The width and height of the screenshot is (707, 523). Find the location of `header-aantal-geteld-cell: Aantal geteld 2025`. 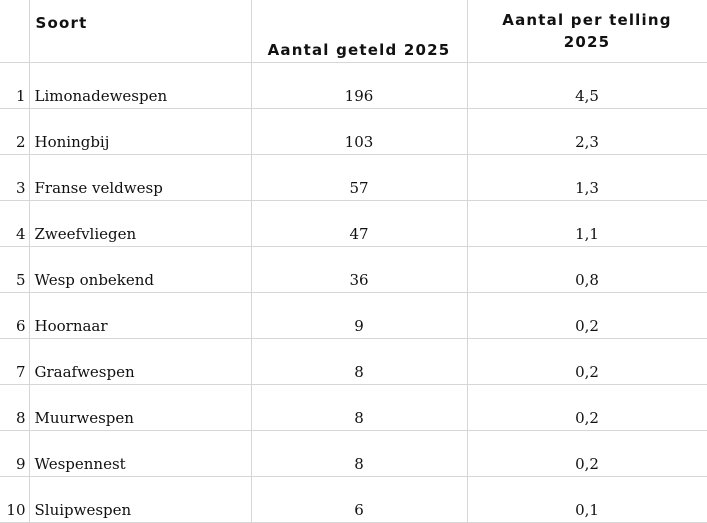

header-aantal-geteld-cell: Aantal geteld 2025 is located at coordinates (359, 31).